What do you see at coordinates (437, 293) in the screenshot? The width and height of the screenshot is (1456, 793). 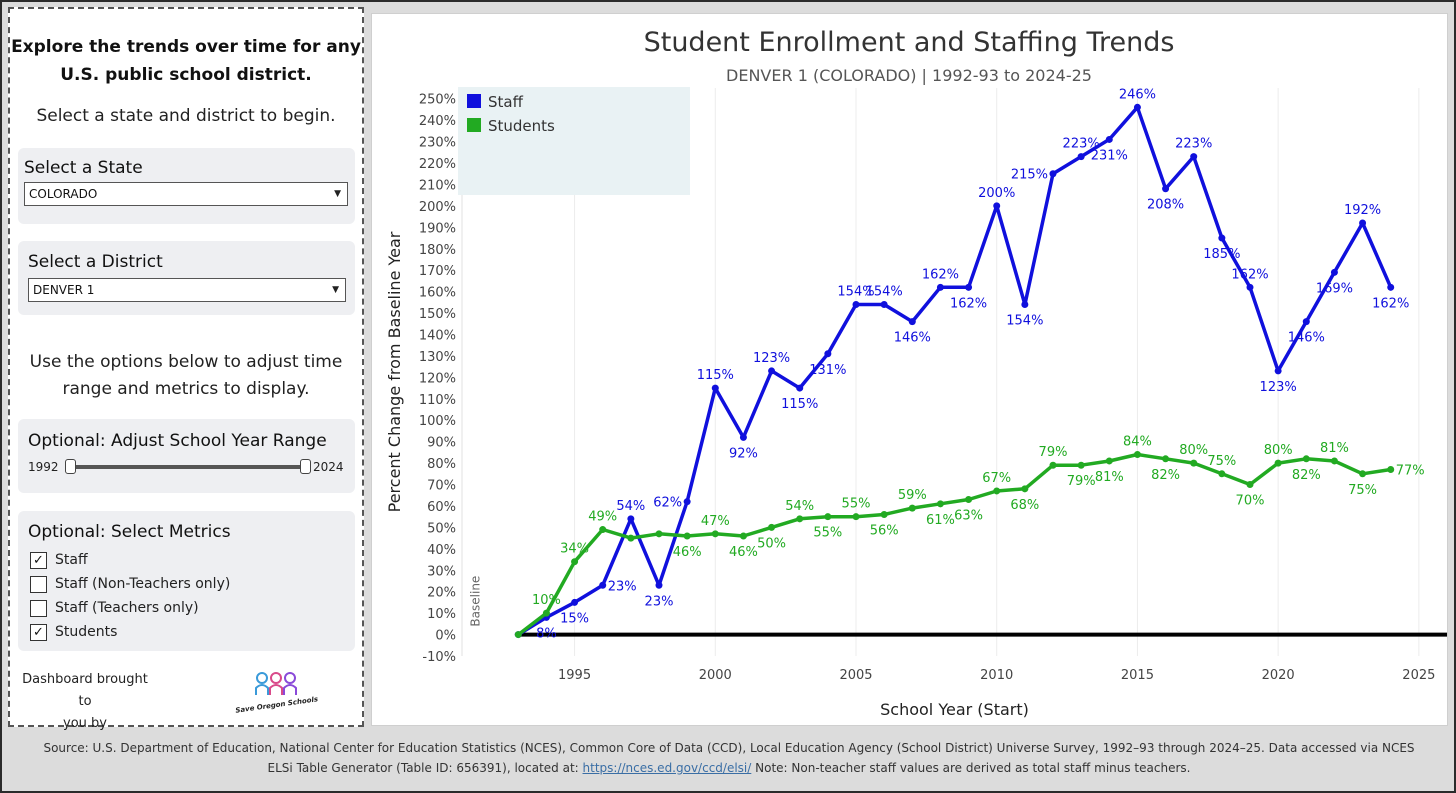 I see `y-tick-label: 160%` at bounding box center [437, 293].